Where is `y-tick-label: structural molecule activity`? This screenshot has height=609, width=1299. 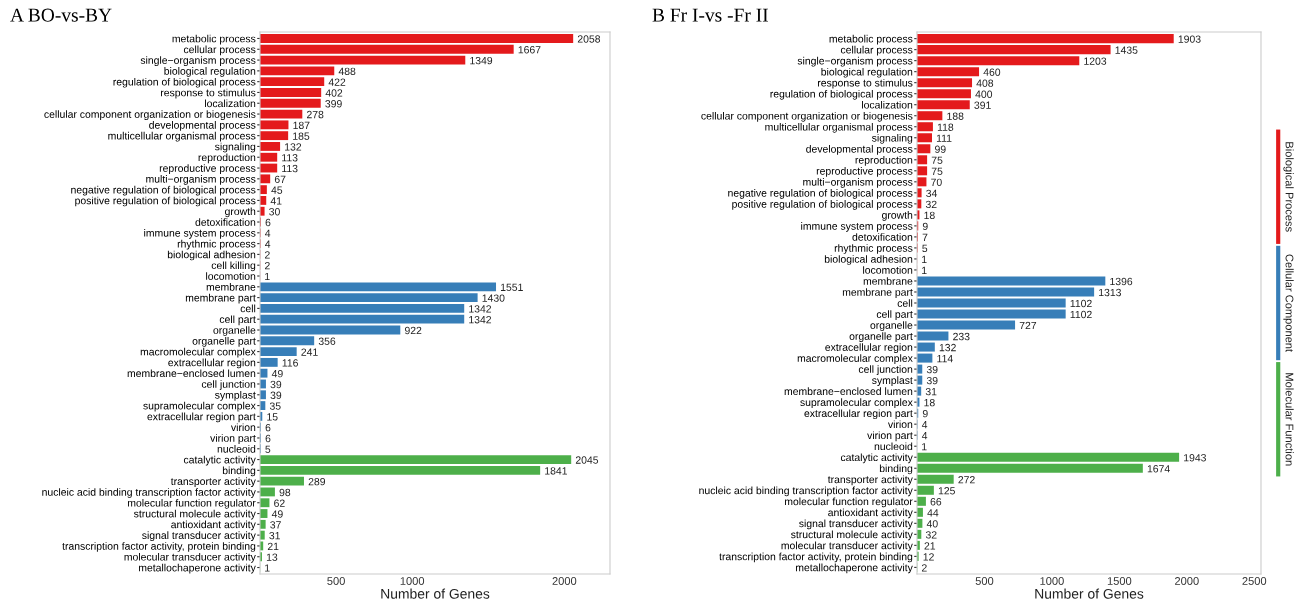 y-tick-label: structural molecule activity is located at coordinates (194, 514).